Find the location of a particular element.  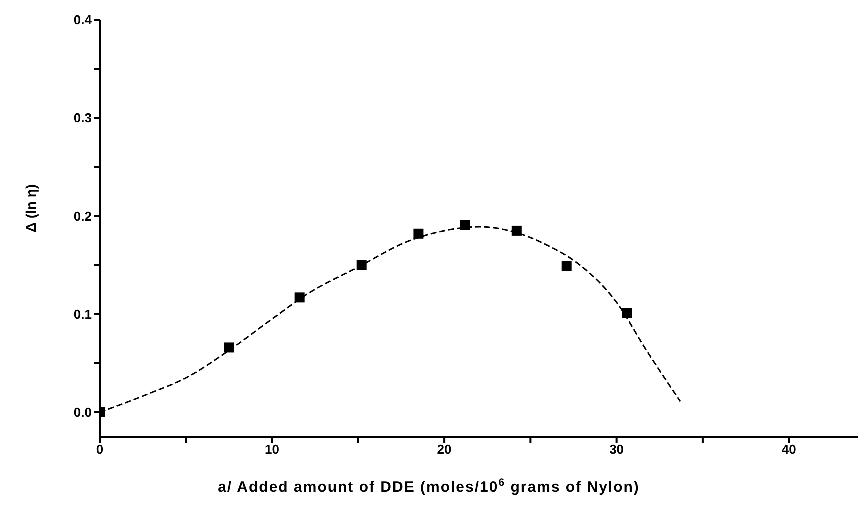

y-tick-label: 0.0 is located at coordinates (83, 412).